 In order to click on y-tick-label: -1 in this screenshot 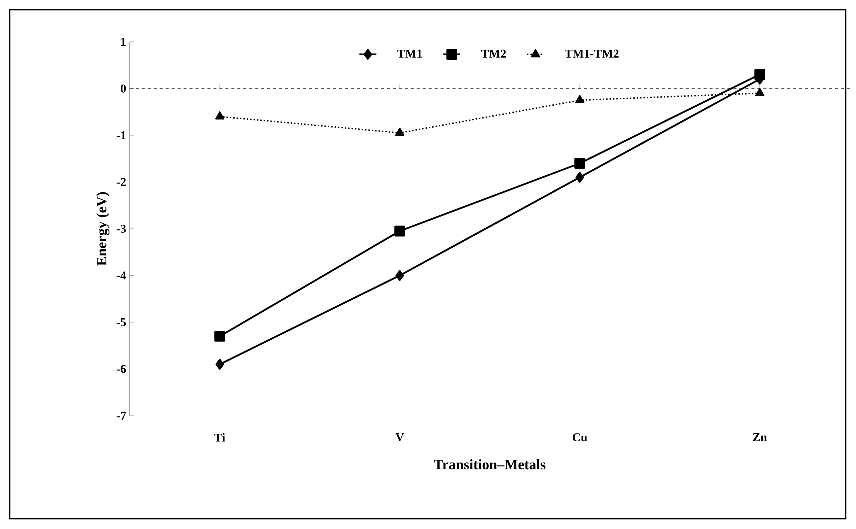, I will do `click(121, 136)`.